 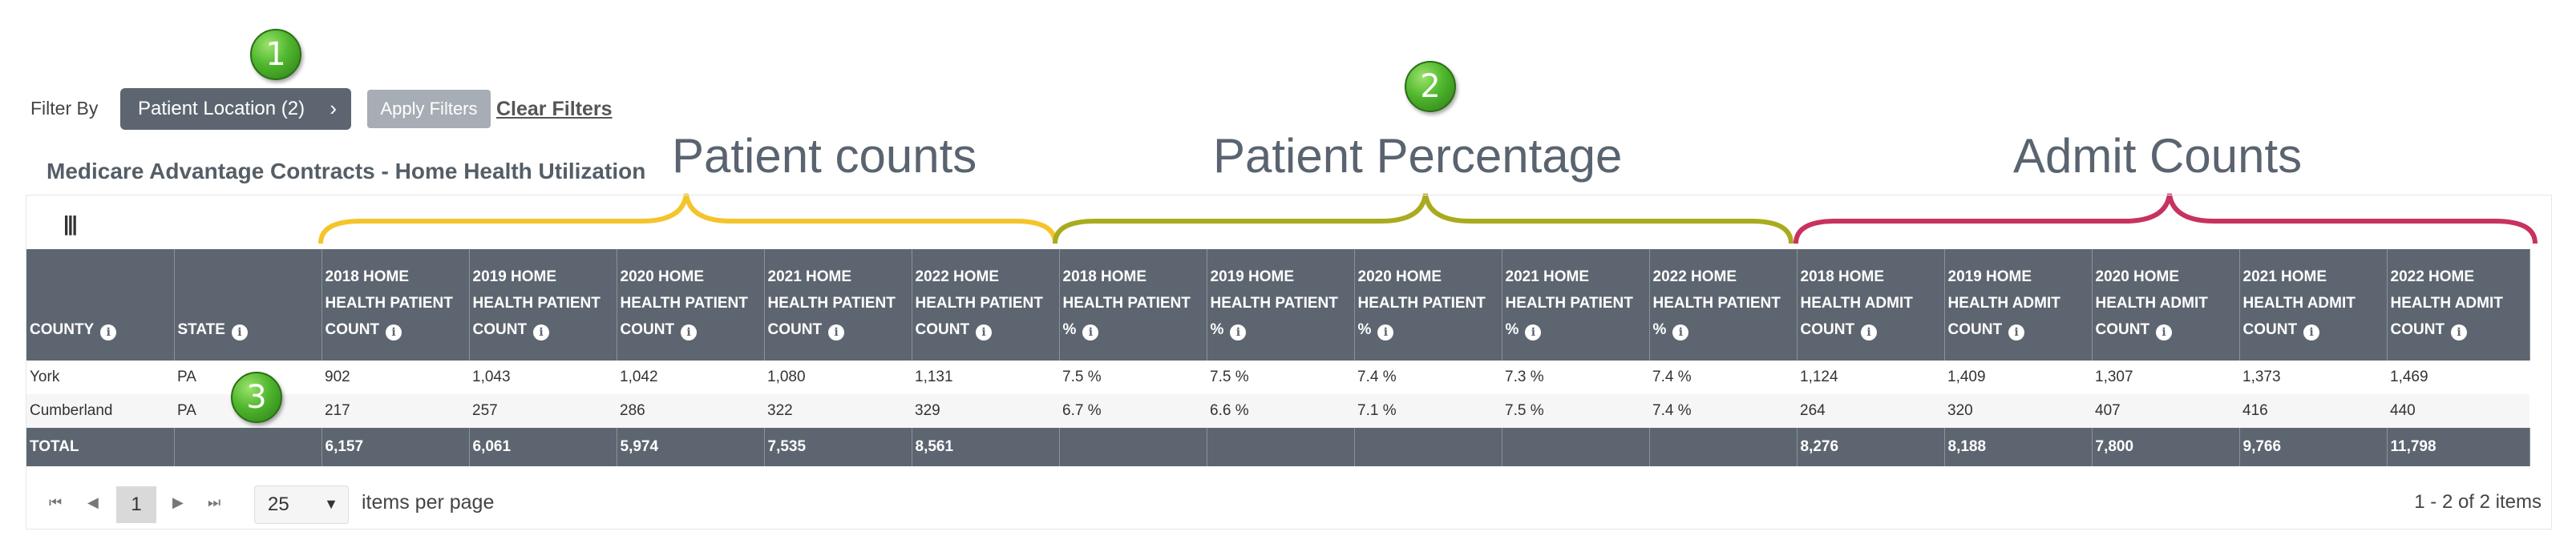 What do you see at coordinates (93, 502) in the screenshot?
I see `previous-page-icon: ◀` at bounding box center [93, 502].